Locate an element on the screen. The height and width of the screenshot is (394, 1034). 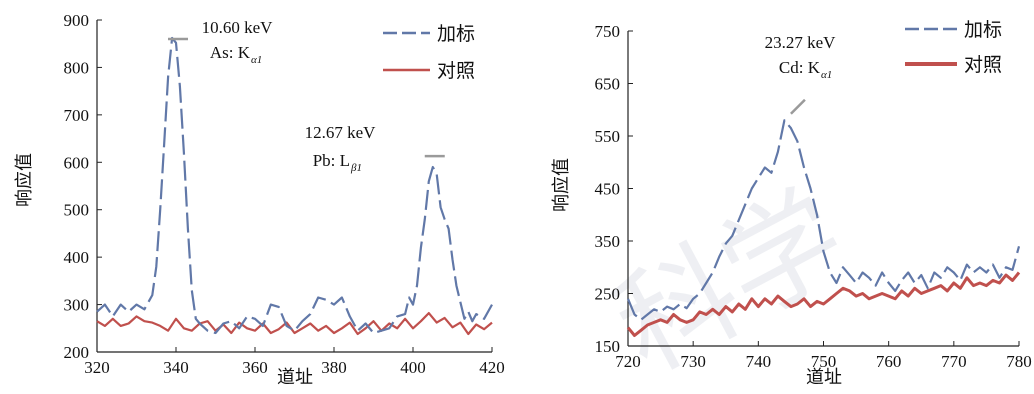
y-tick-label: 250 is located at coordinates (608, 294).